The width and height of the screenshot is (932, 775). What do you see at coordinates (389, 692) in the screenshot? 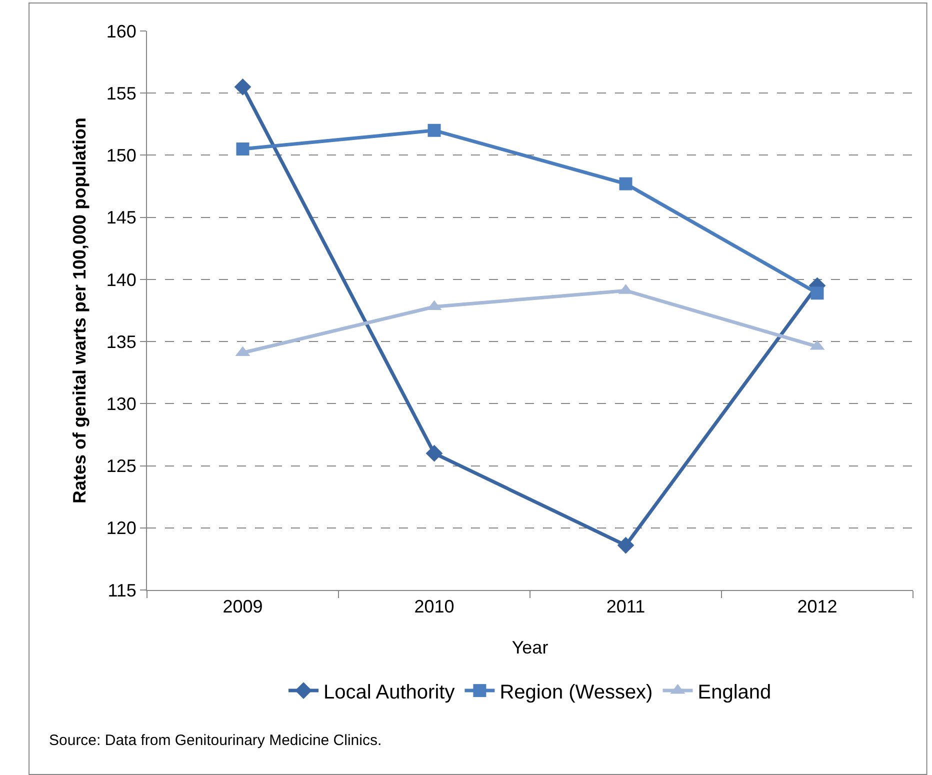
I see `legend-label: Local Authority` at bounding box center [389, 692].